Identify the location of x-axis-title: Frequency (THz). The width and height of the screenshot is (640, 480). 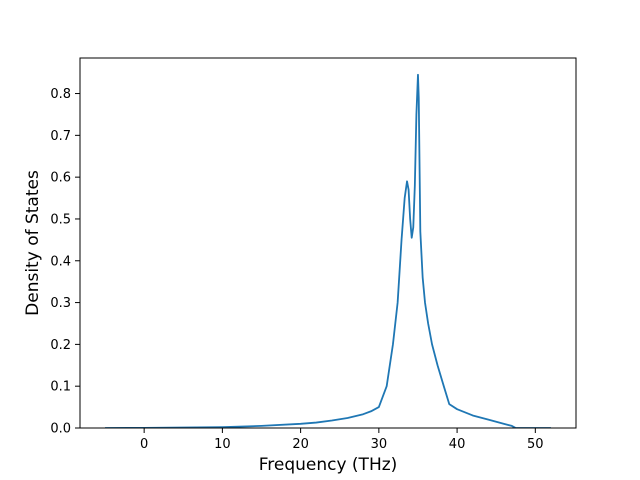
(328, 465).